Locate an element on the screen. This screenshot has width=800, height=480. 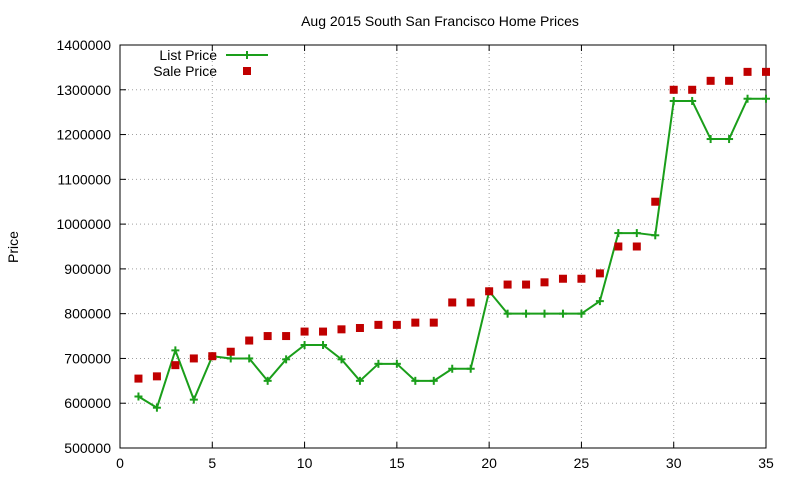
legend-swatch-square is located at coordinates (247, 71).